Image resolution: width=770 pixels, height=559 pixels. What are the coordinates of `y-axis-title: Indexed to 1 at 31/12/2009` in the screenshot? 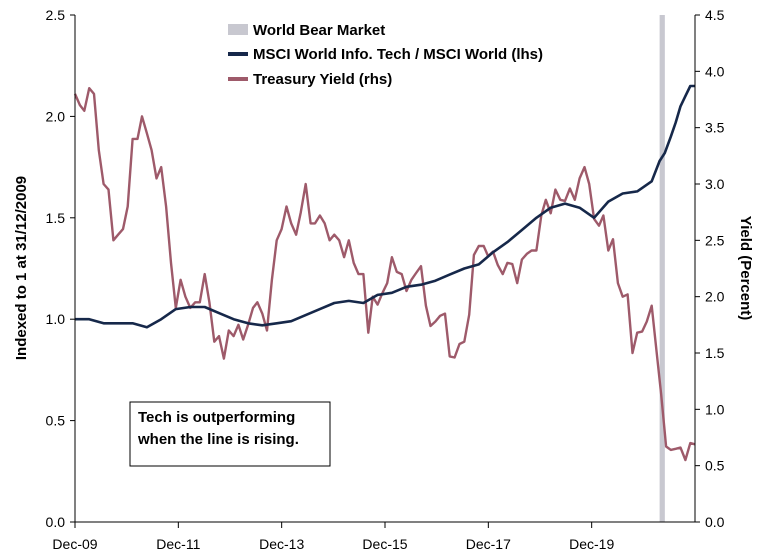 It's located at (21, 268).